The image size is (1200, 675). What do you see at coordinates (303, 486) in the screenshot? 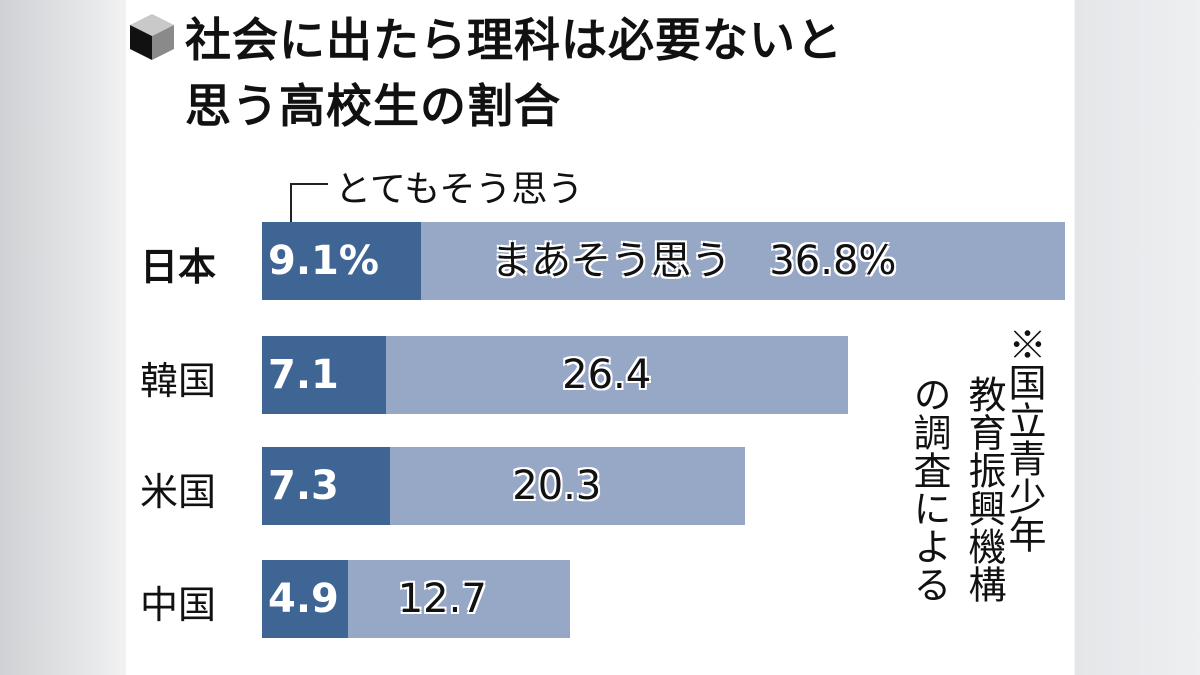
I see `data-label: 7.3` at bounding box center [303, 486].